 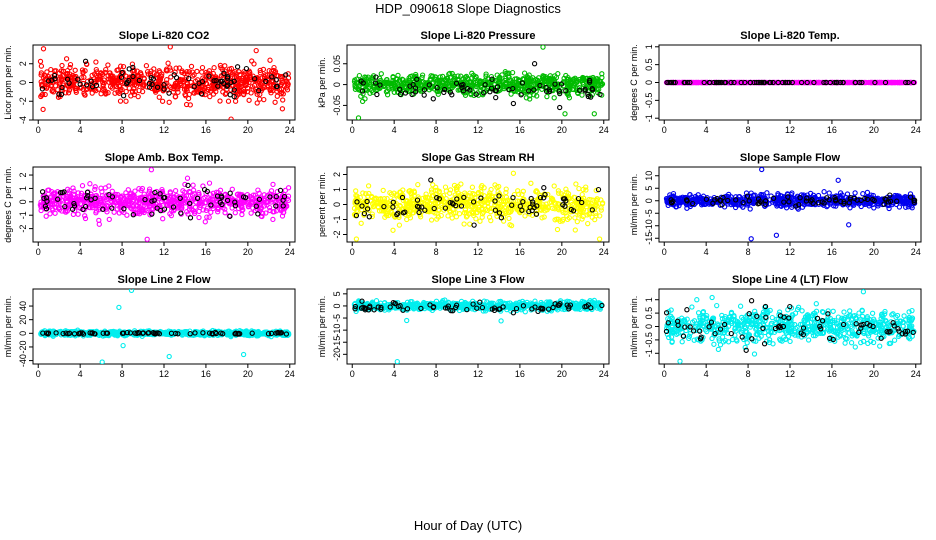 I want to click on panel-title: Slope Li-820 CO2, so click(x=164, y=36).